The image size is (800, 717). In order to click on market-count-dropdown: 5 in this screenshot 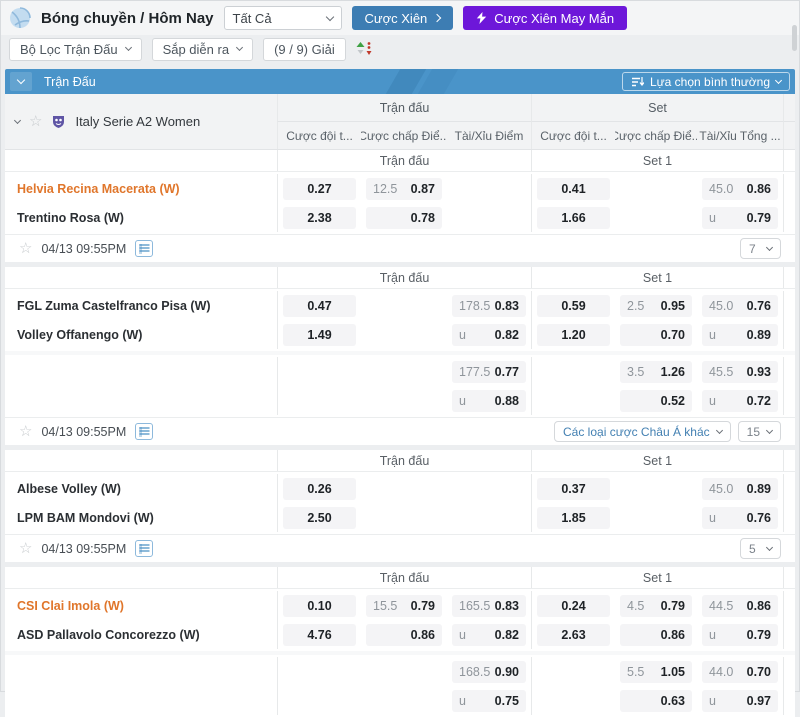, I will do `click(760, 548)`.